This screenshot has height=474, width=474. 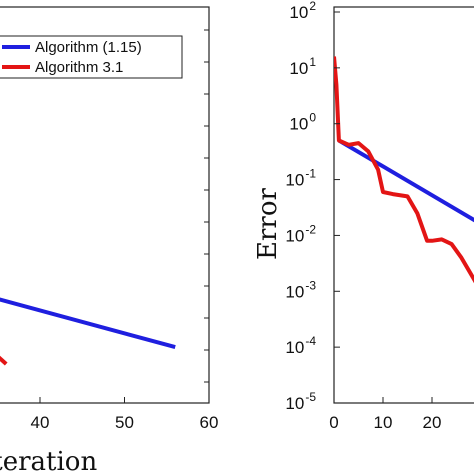 I want to click on right-y-tick-label: 10⁻¹, so click(x=300, y=178).